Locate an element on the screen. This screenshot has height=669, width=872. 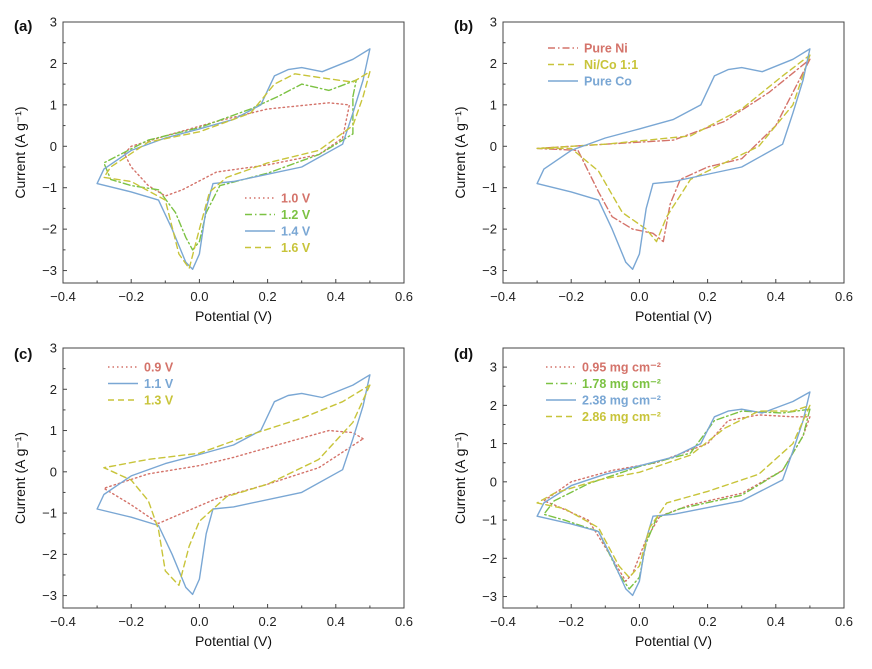
panel-label: (a) is located at coordinates (23, 26).